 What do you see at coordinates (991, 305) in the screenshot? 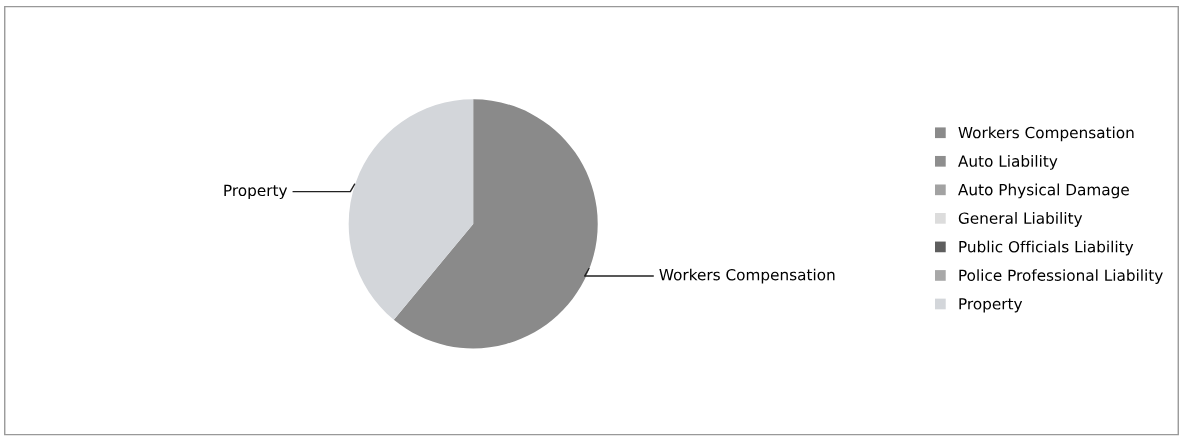
I see `legend-label: Property` at bounding box center [991, 305].